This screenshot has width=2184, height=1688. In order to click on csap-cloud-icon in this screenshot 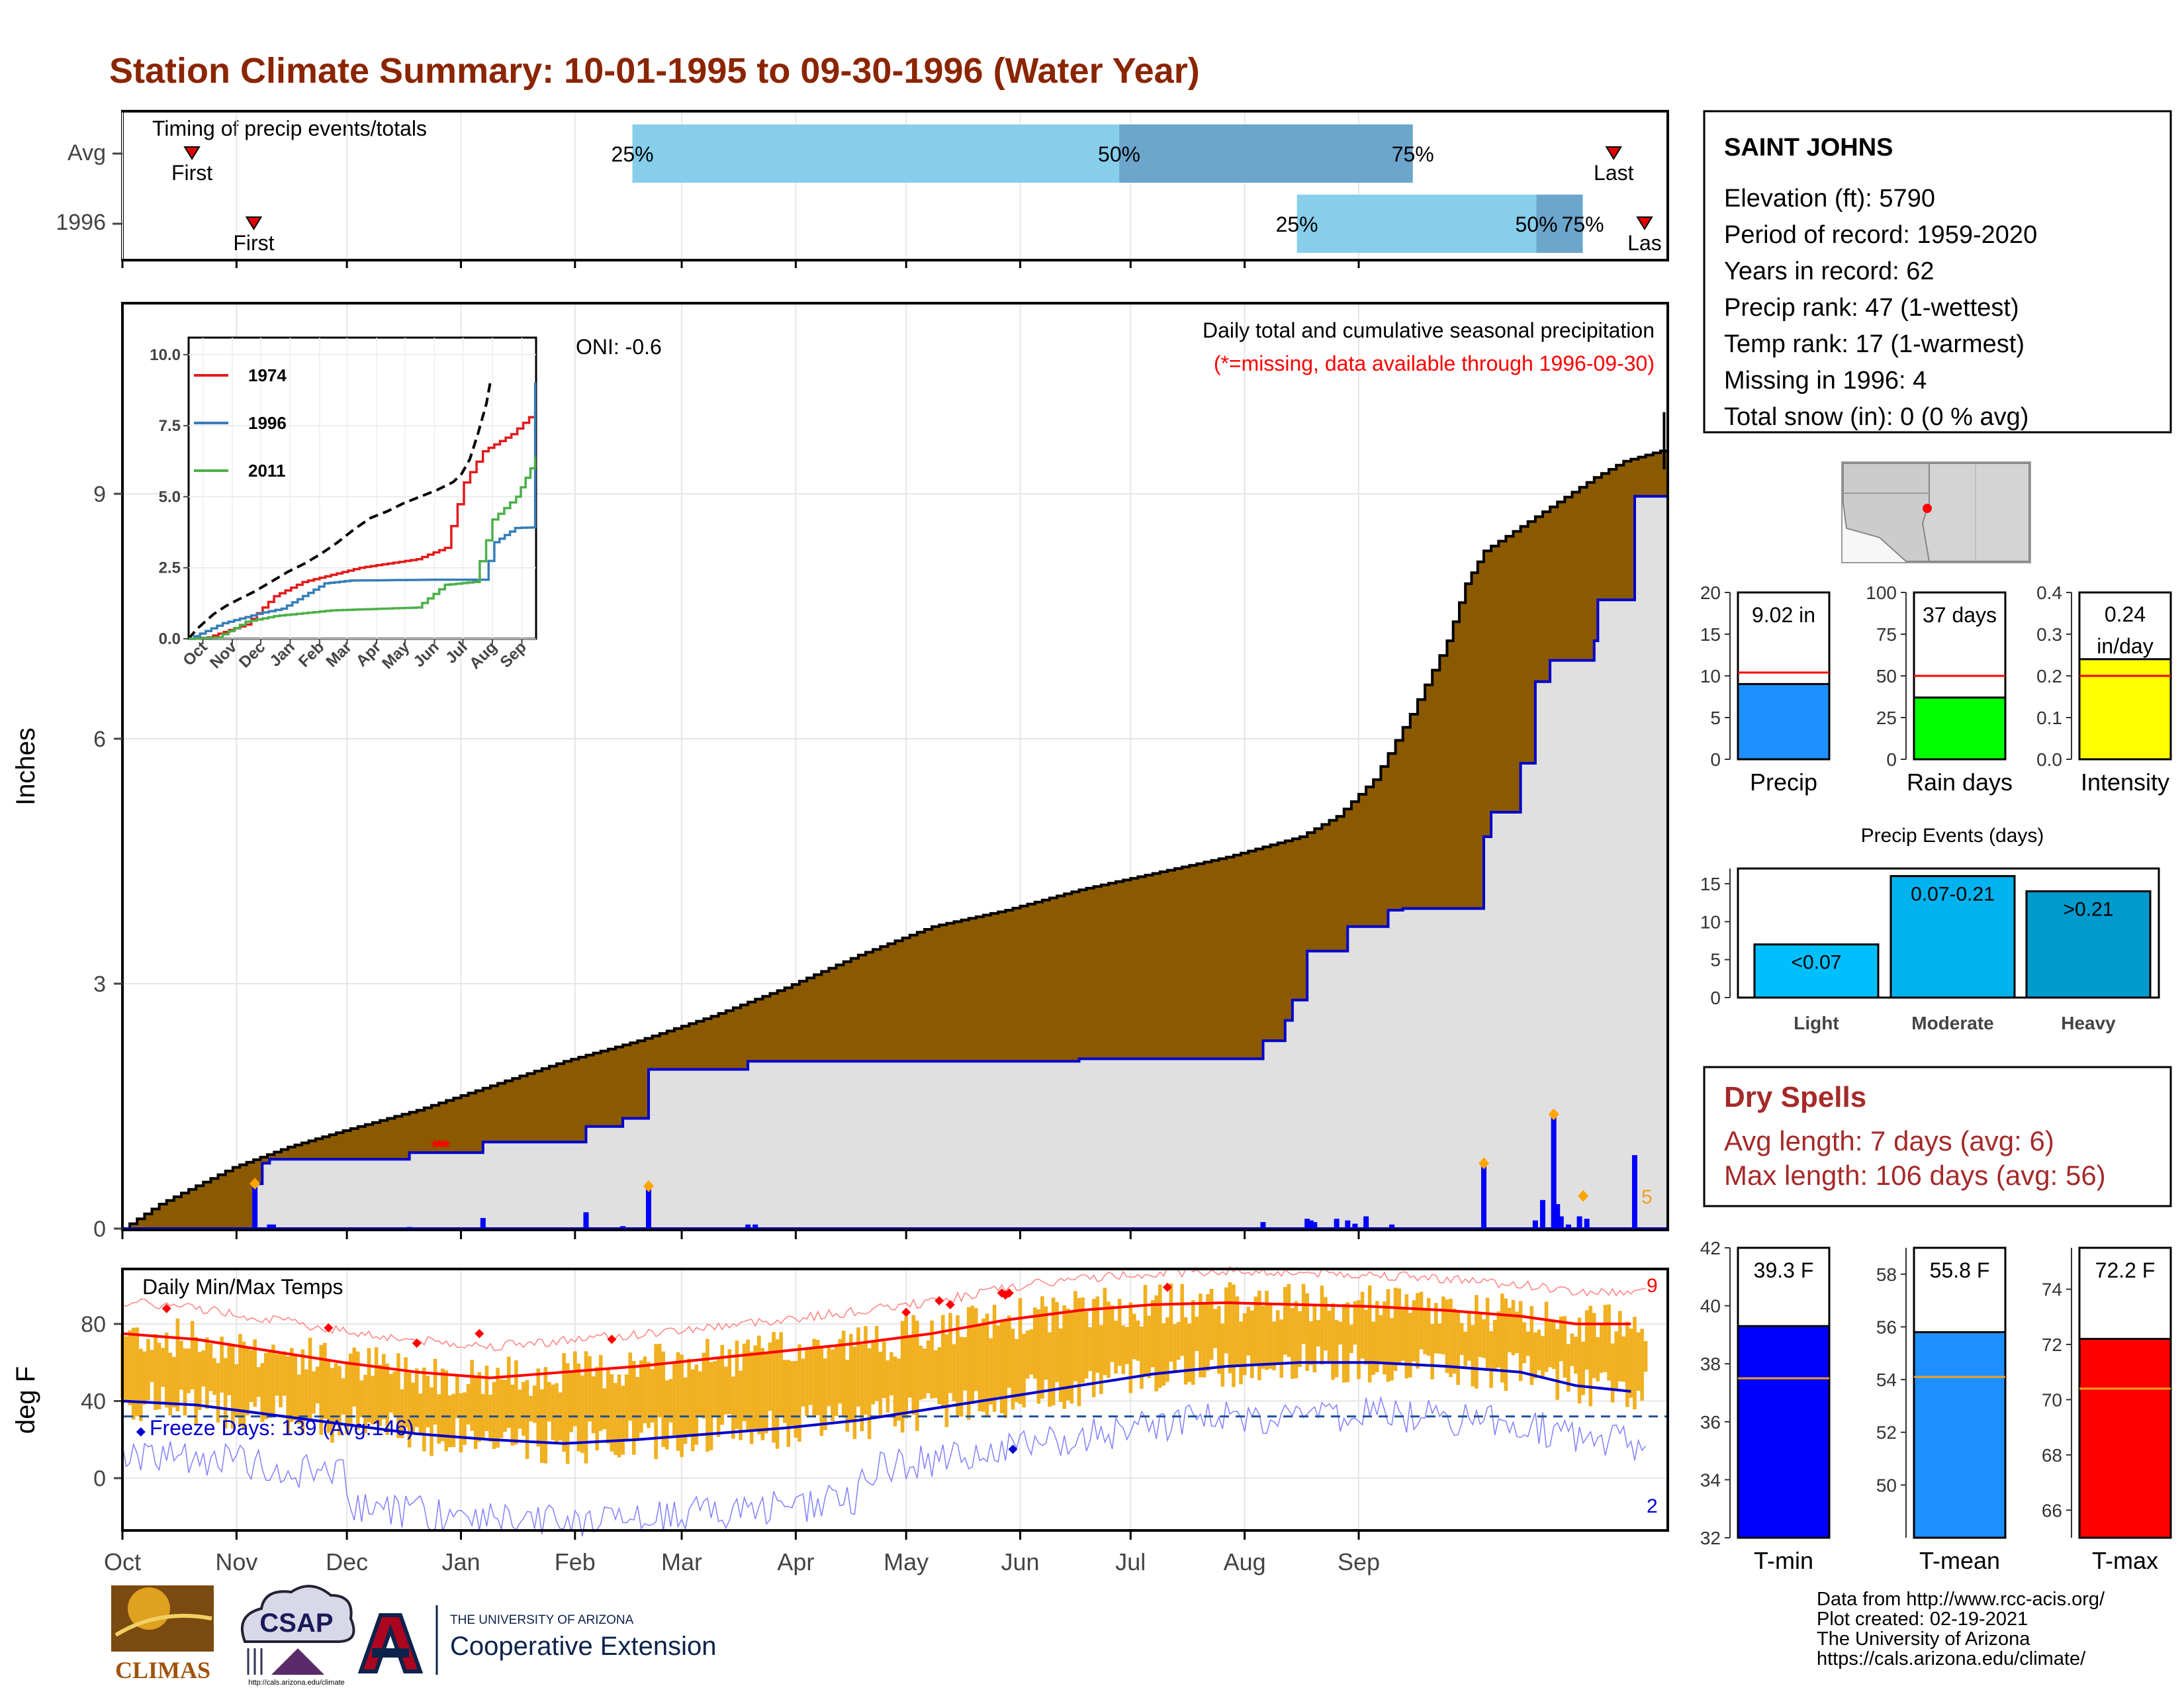, I will do `click(298, 1614)`.